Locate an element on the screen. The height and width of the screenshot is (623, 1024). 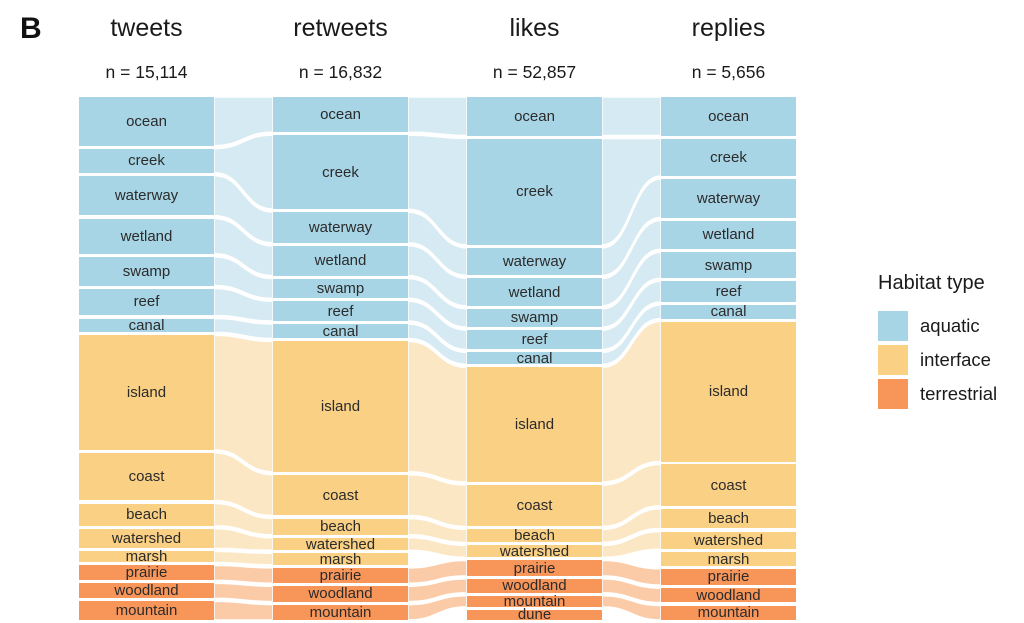
legend-item-aquatic: aquatic is located at coordinates (950, 326).